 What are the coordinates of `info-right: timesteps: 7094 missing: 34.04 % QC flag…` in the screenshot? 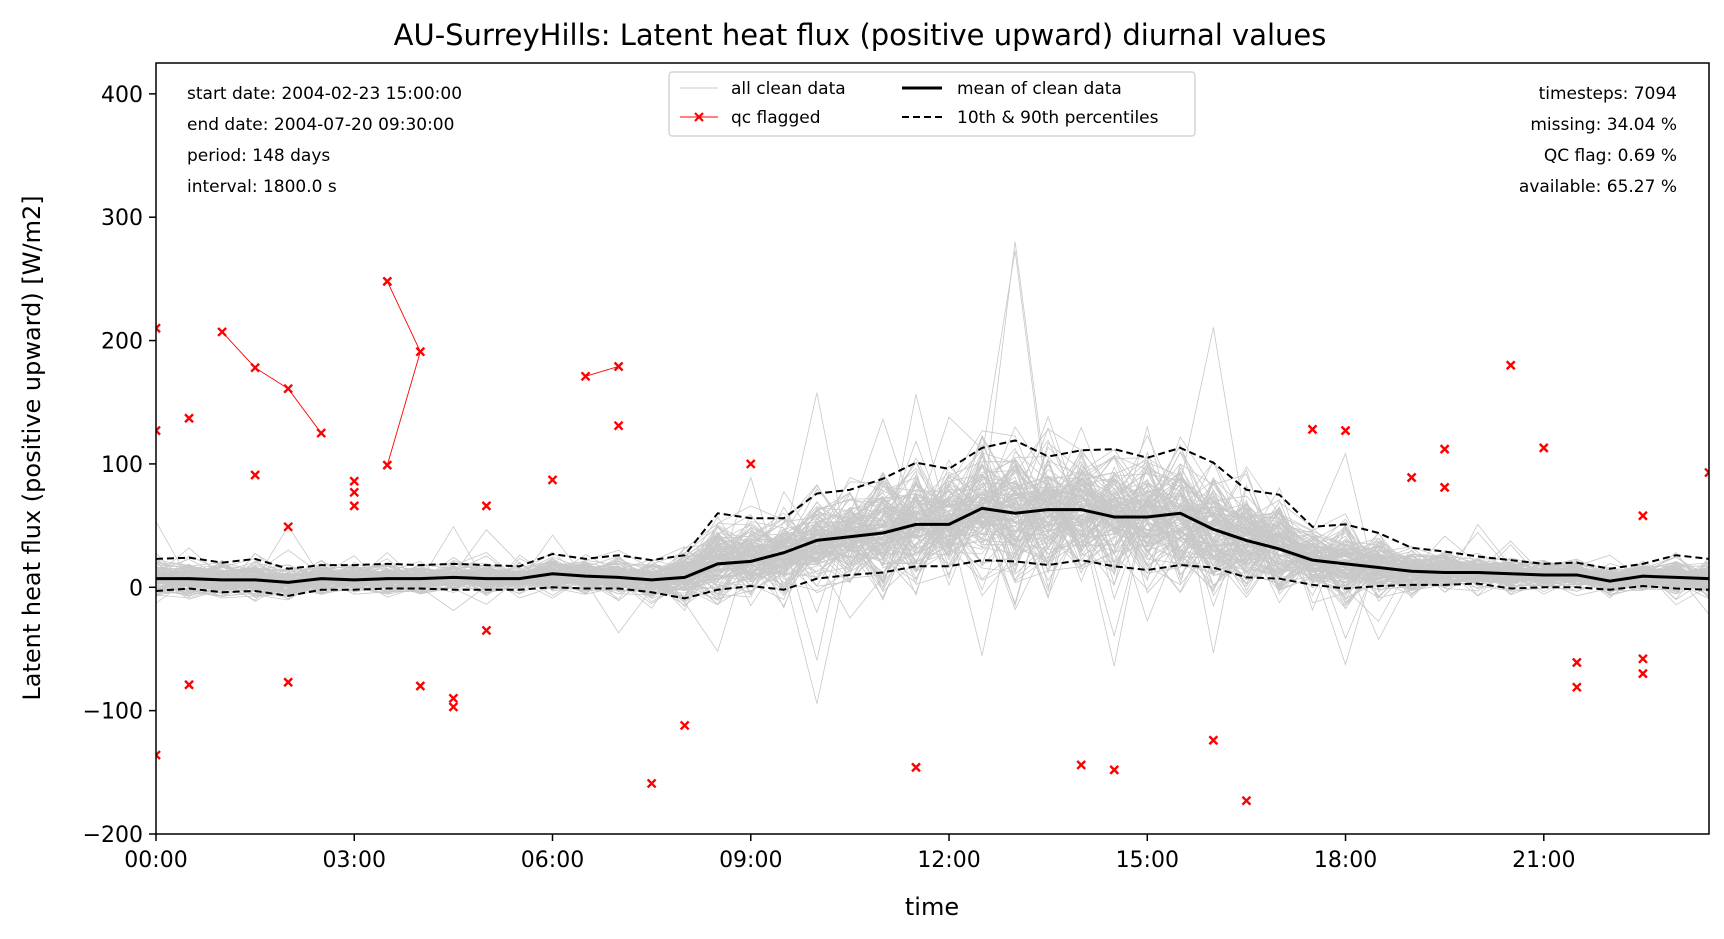 It's located at (1598, 140).